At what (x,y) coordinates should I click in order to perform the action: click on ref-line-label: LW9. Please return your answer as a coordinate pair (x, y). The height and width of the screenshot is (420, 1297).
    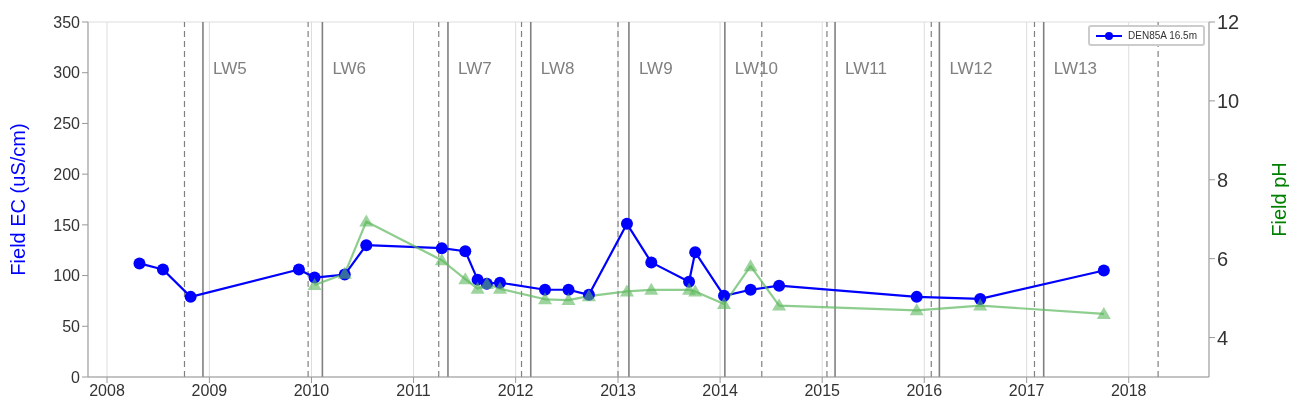
    Looking at the image, I should click on (655, 68).